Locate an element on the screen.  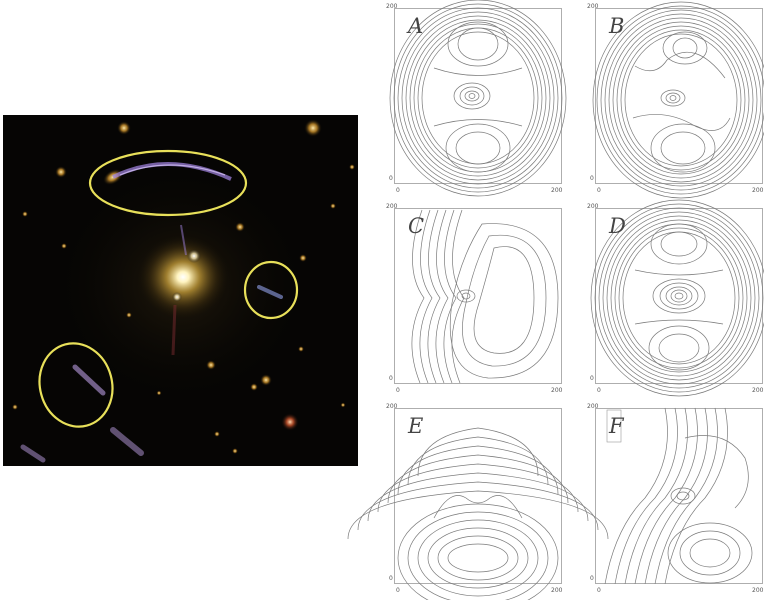
star is located at coordinates (290, 422).